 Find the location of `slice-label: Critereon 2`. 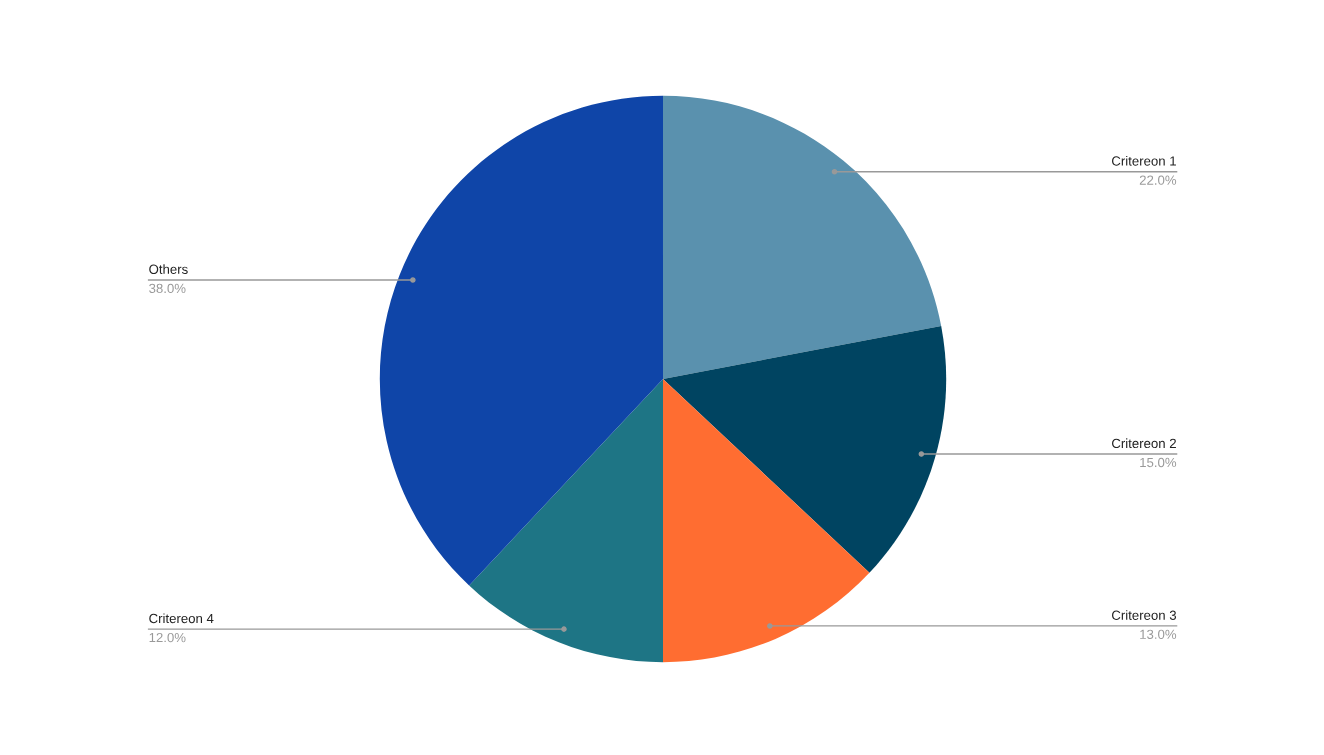

slice-label: Critereon 2 is located at coordinates (1144, 443).